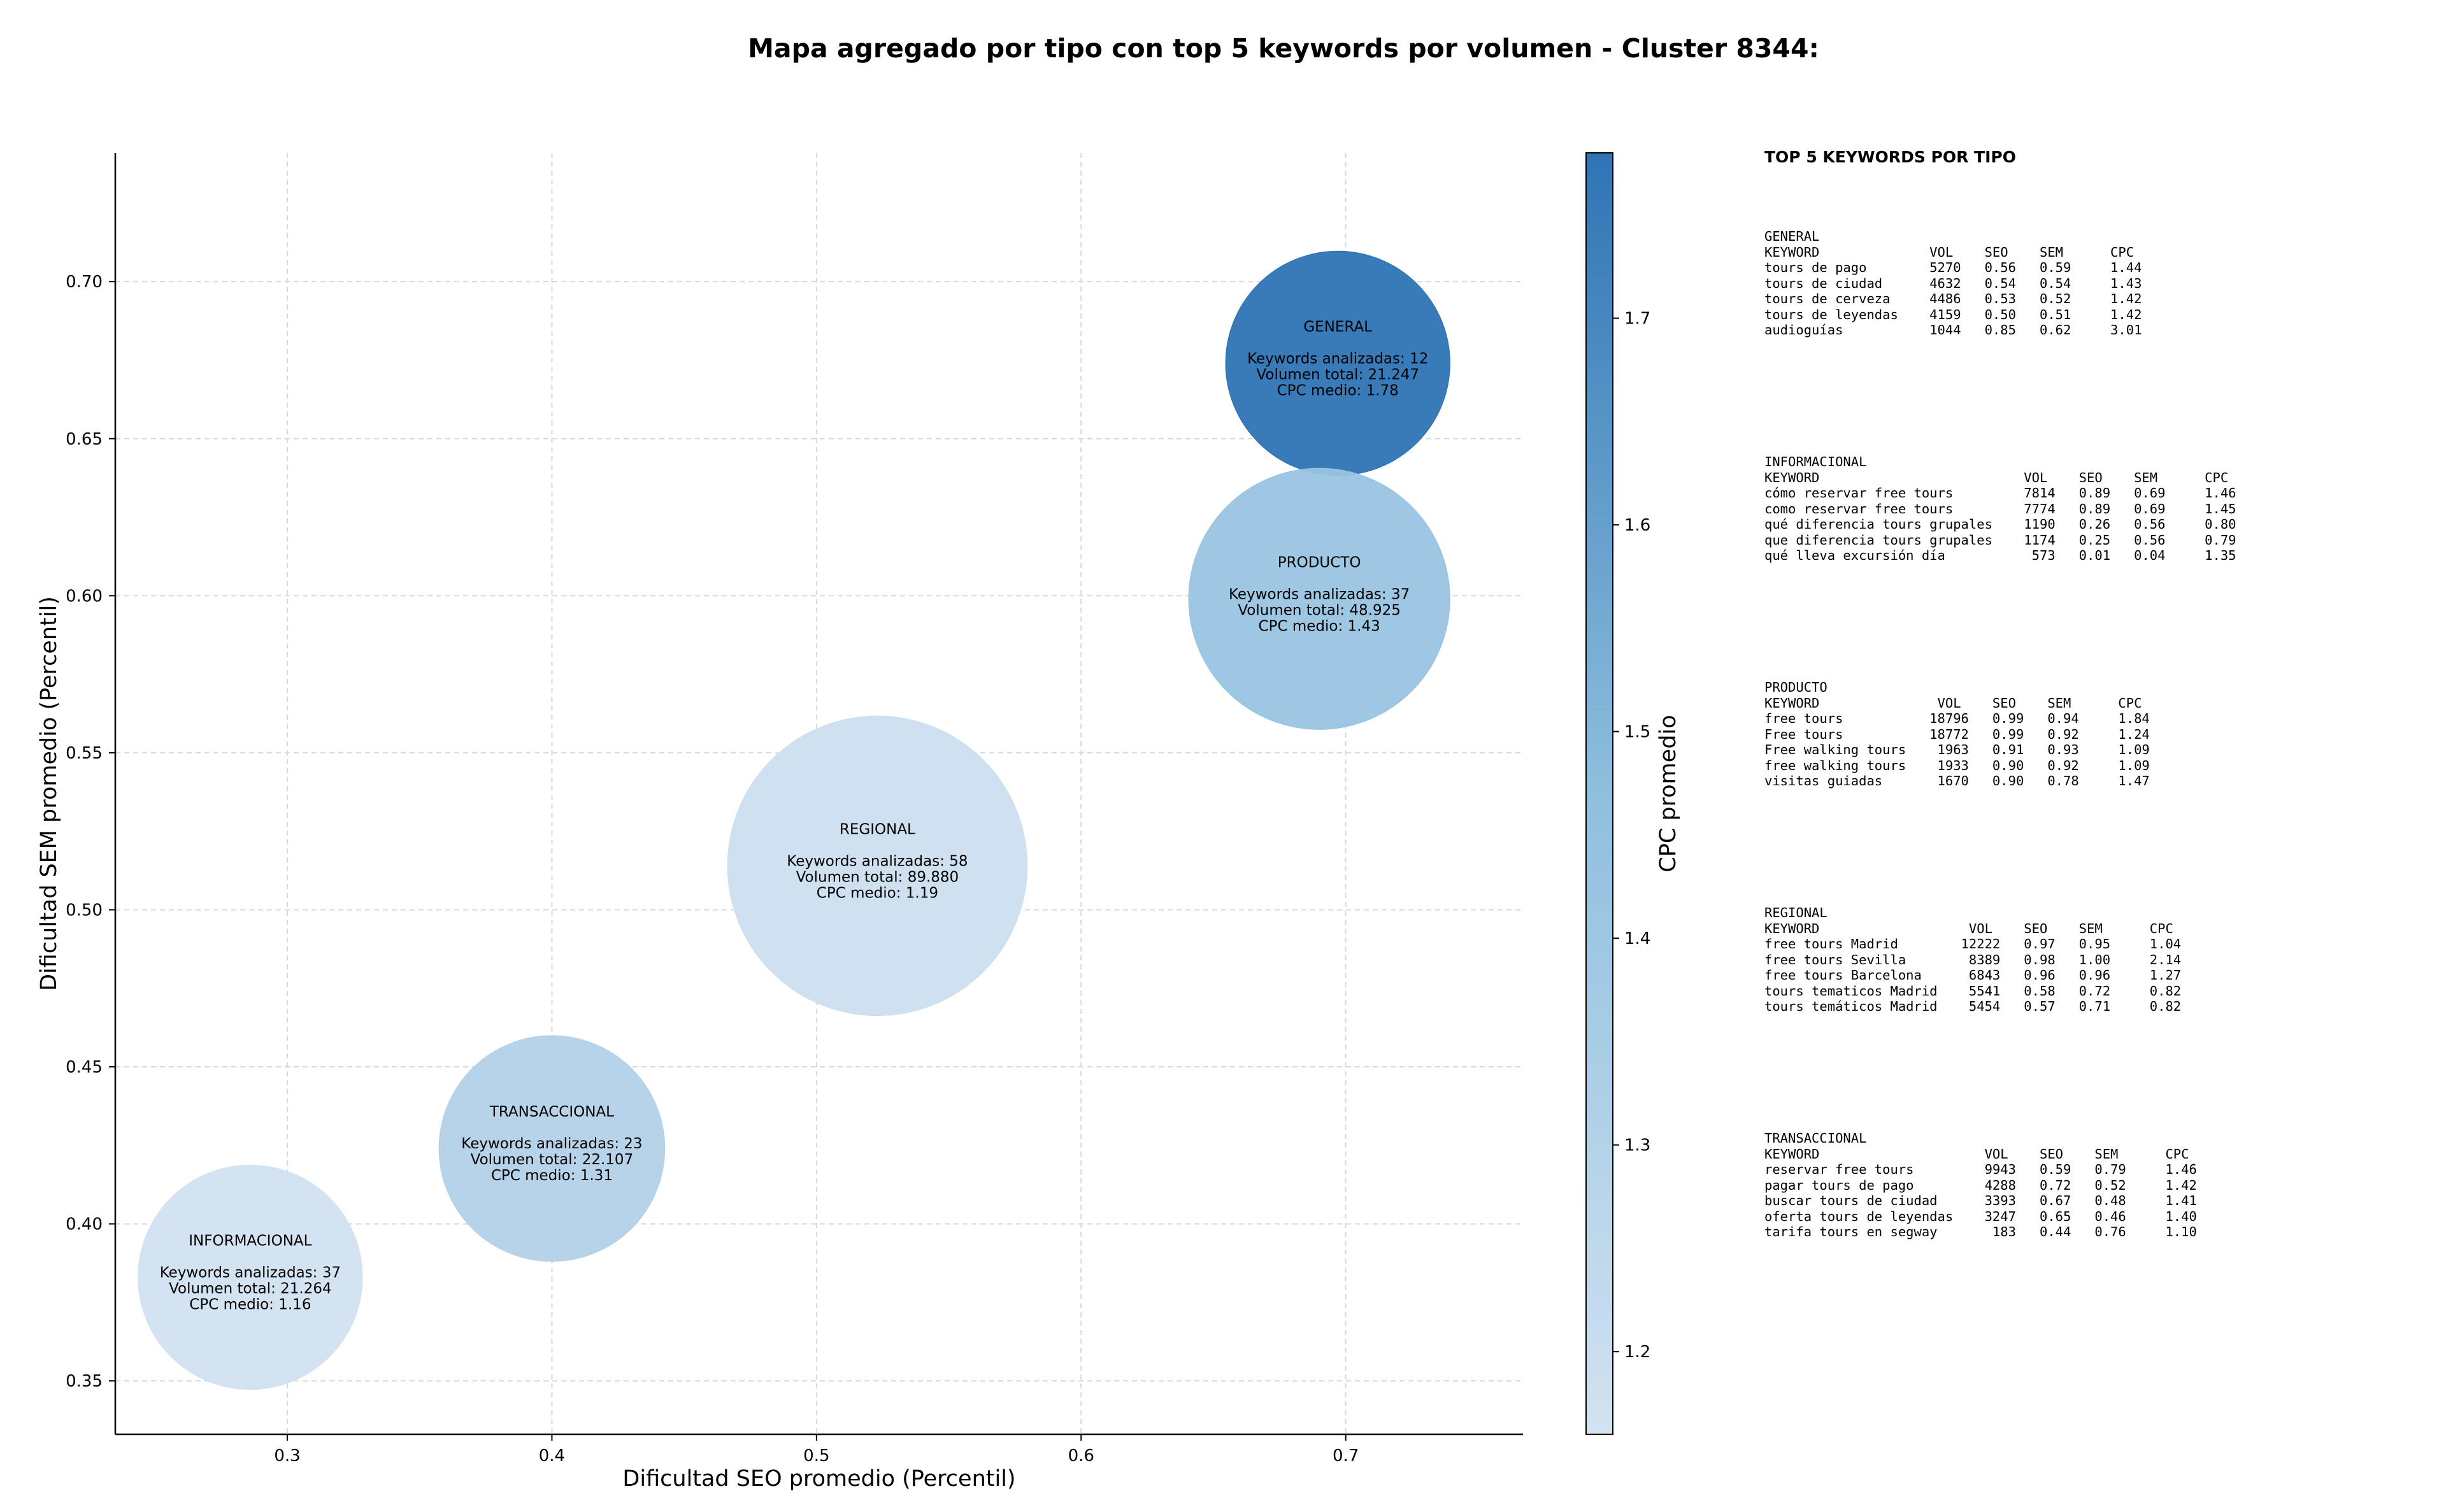 The image size is (2446, 1512). What do you see at coordinates (1957, 718) in the screenshot?
I see `keyword-row: free tours 18796 0.99 0.94 1.84` at bounding box center [1957, 718].